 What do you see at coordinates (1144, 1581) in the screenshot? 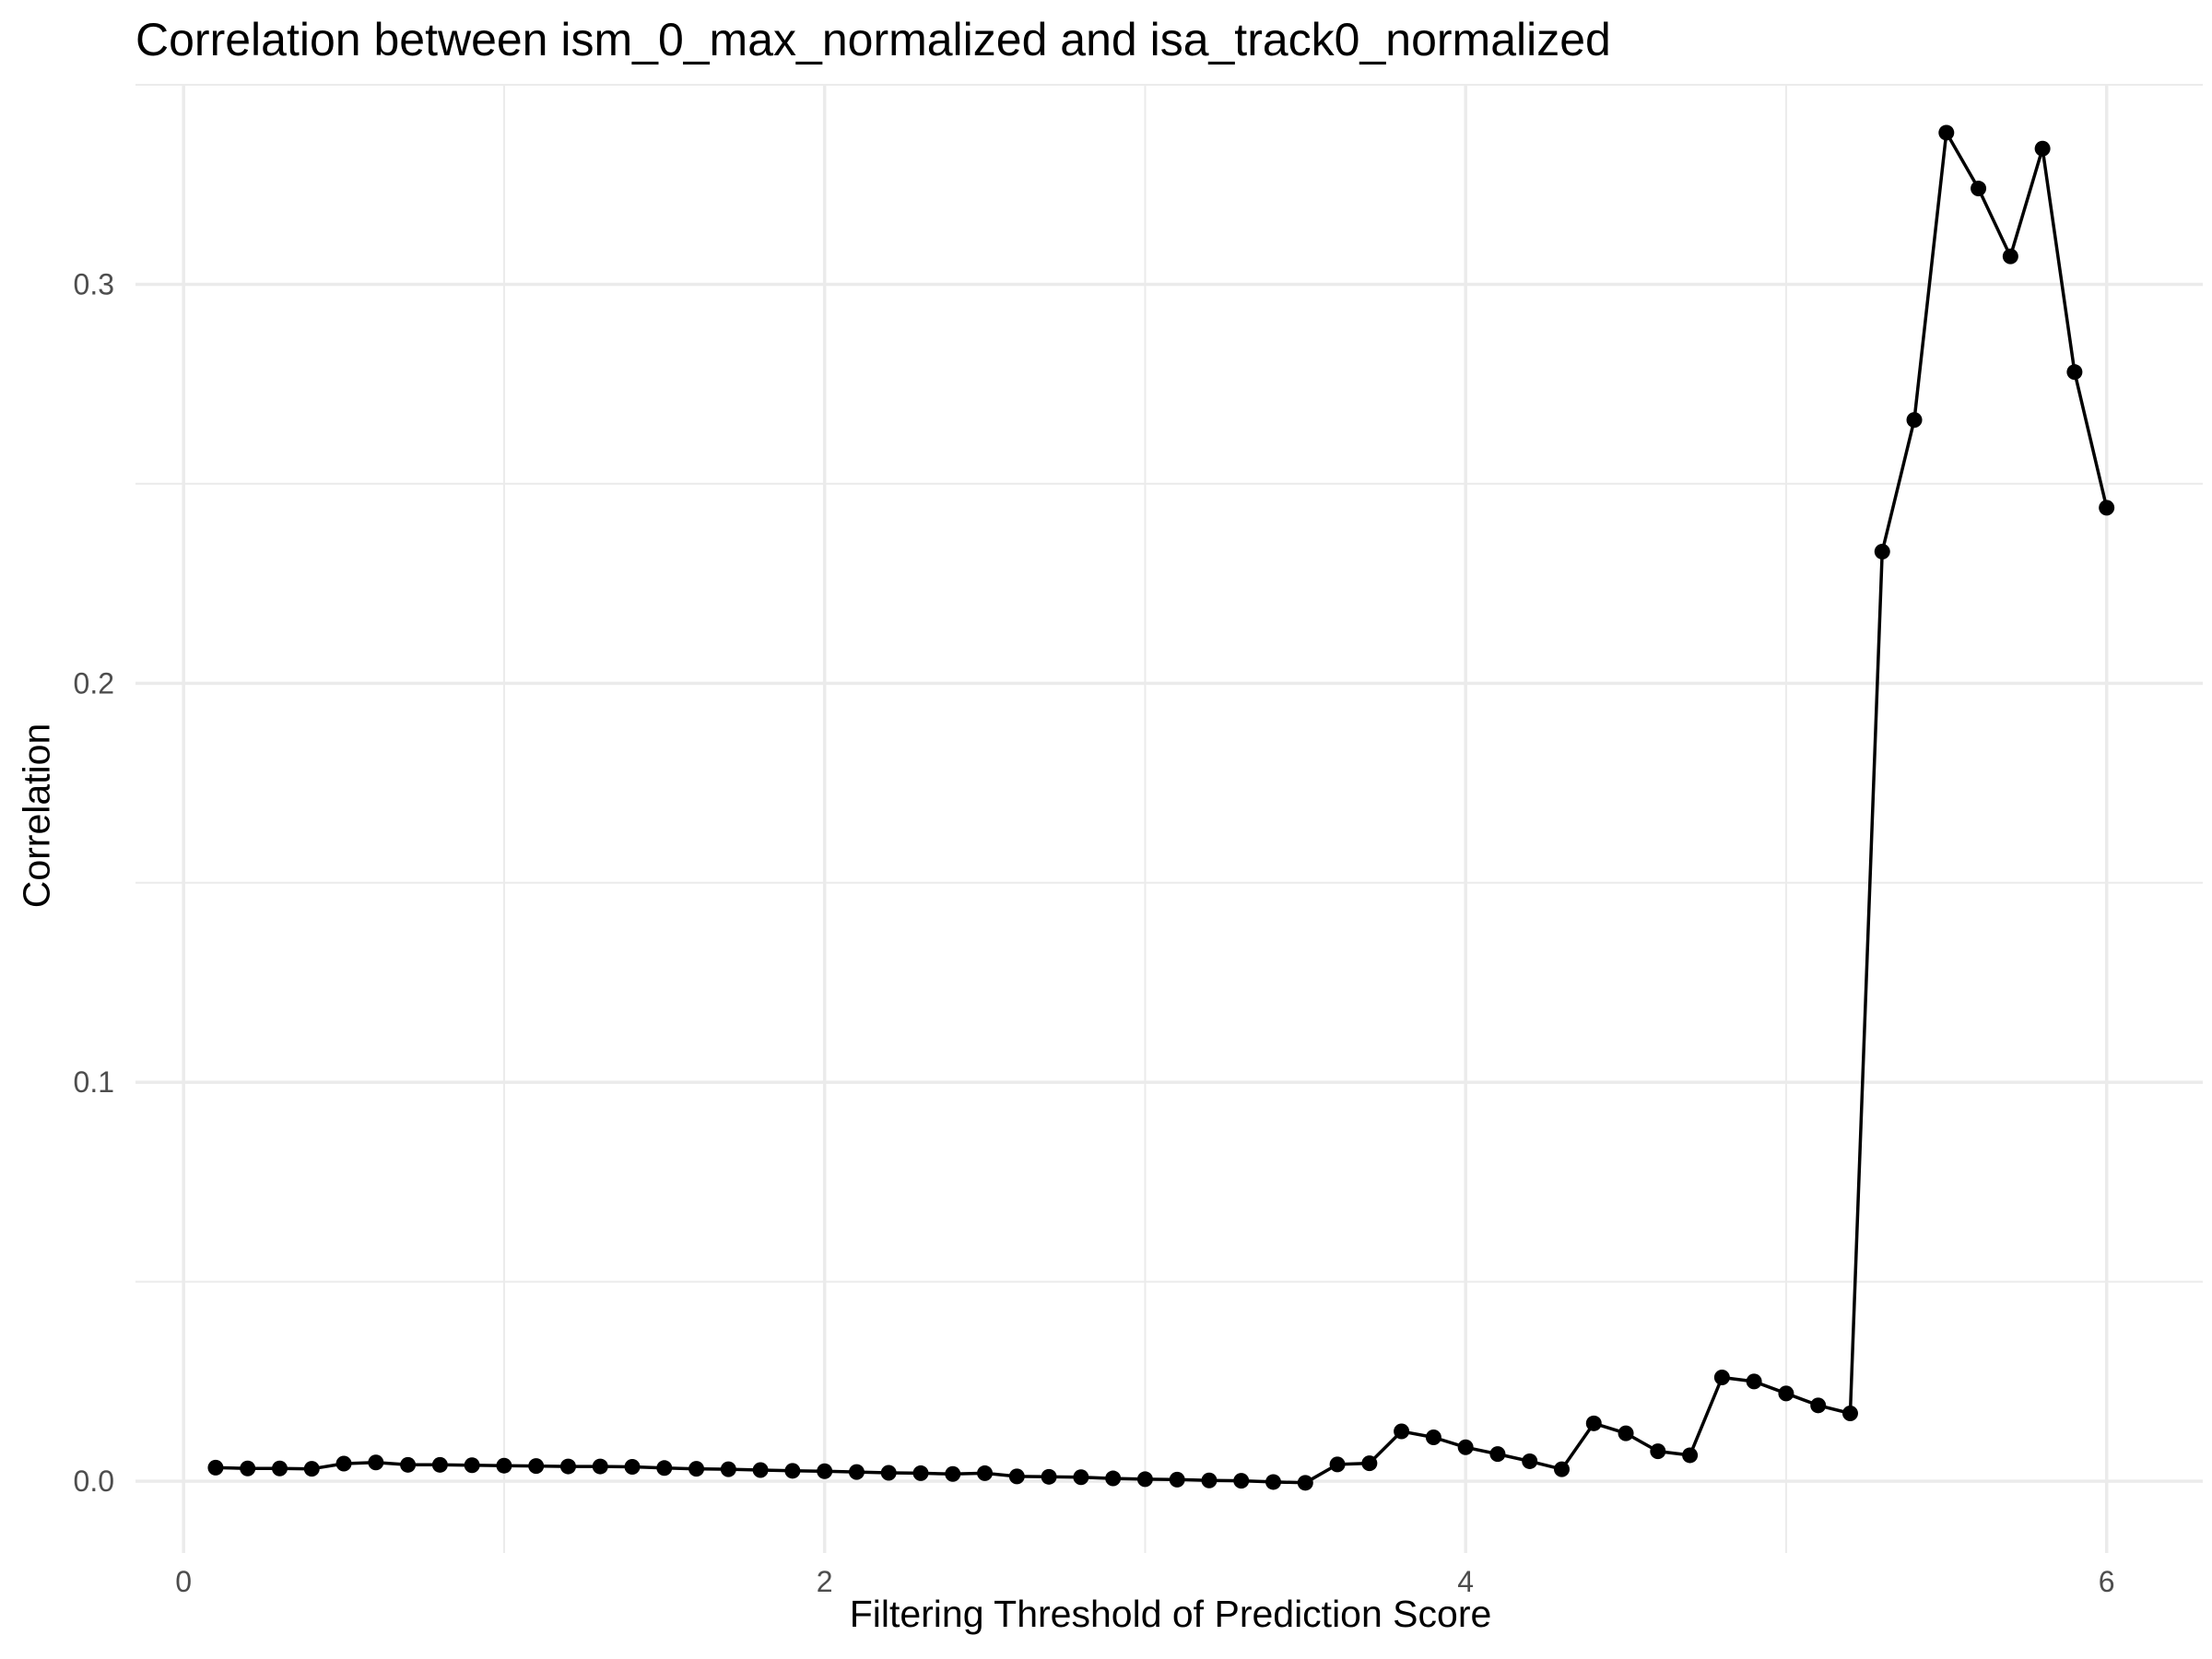
I see `x-tick-labels: 0 2 4 6` at bounding box center [1144, 1581].